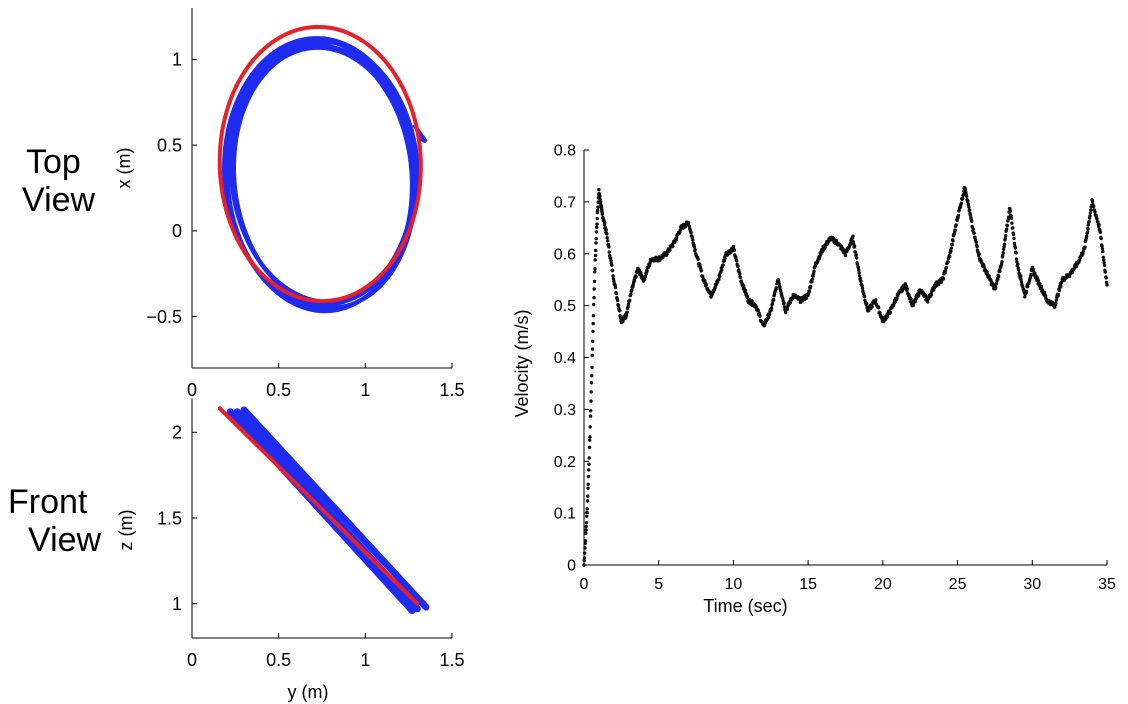 The height and width of the screenshot is (704, 1128). What do you see at coordinates (565, 202) in the screenshot?
I see `y-tick-label: 0.7` at bounding box center [565, 202].